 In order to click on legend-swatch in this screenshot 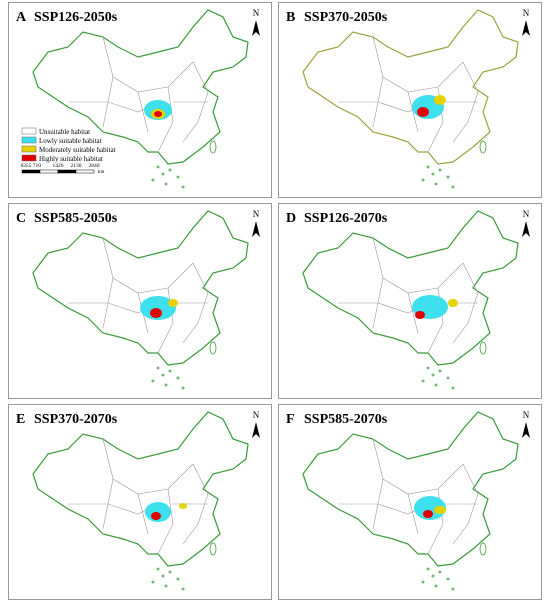, I will do `click(29, 158)`.